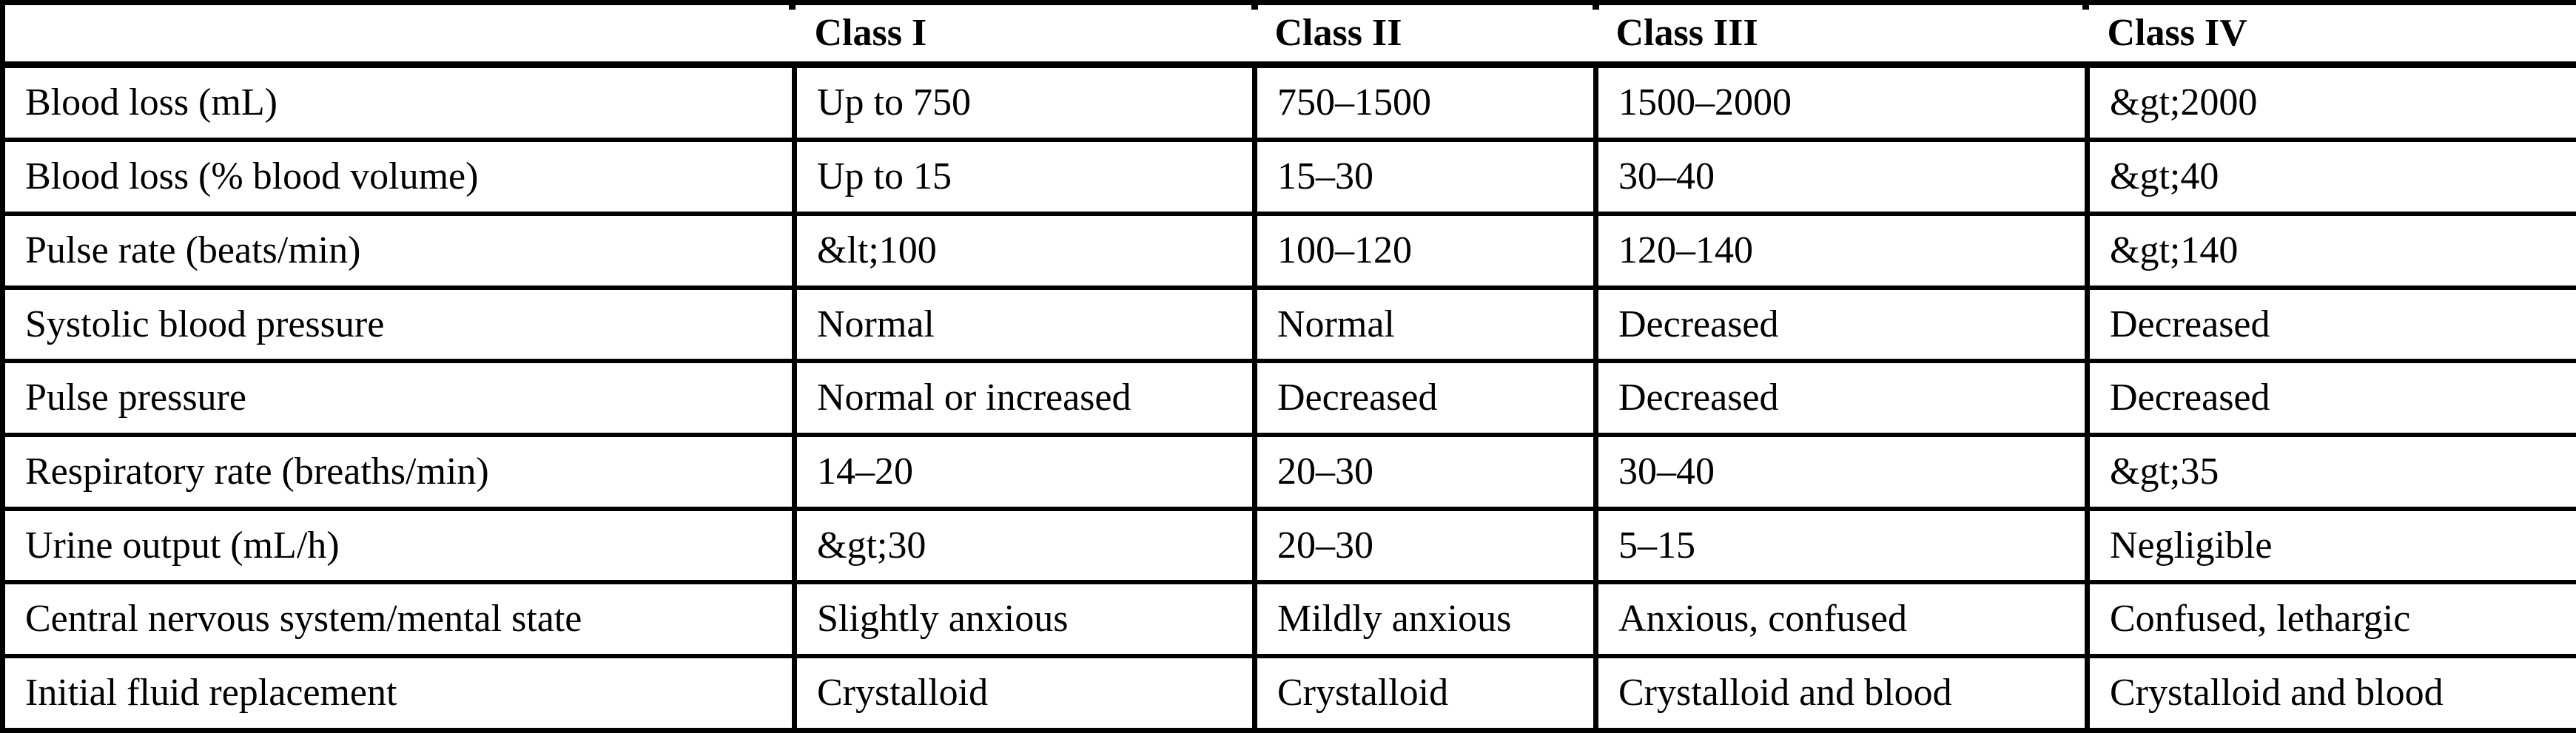 The width and height of the screenshot is (2576, 733). I want to click on table-cell: &lt;100, so click(1023, 250).